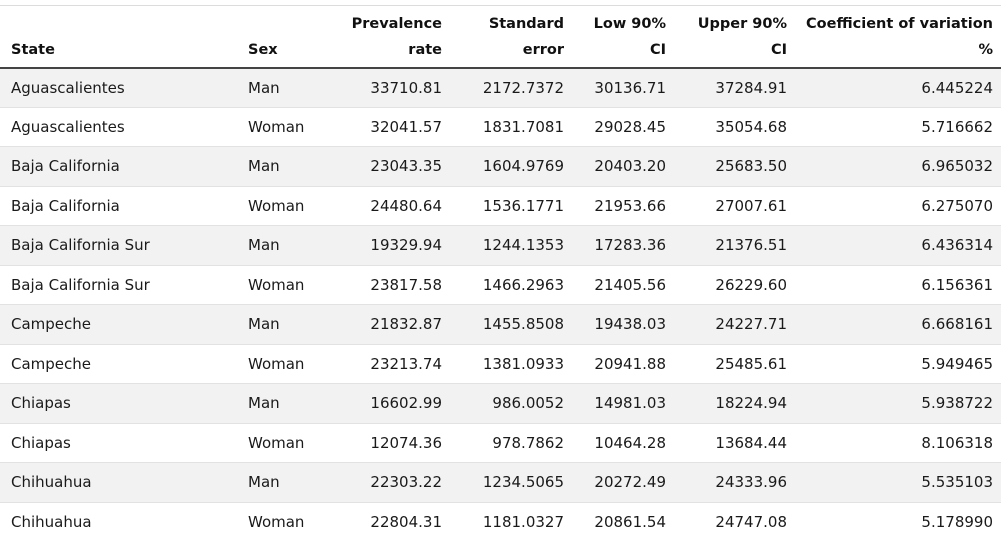  I want to click on cell-prevalence-rate: 12074.36, so click(385, 442).